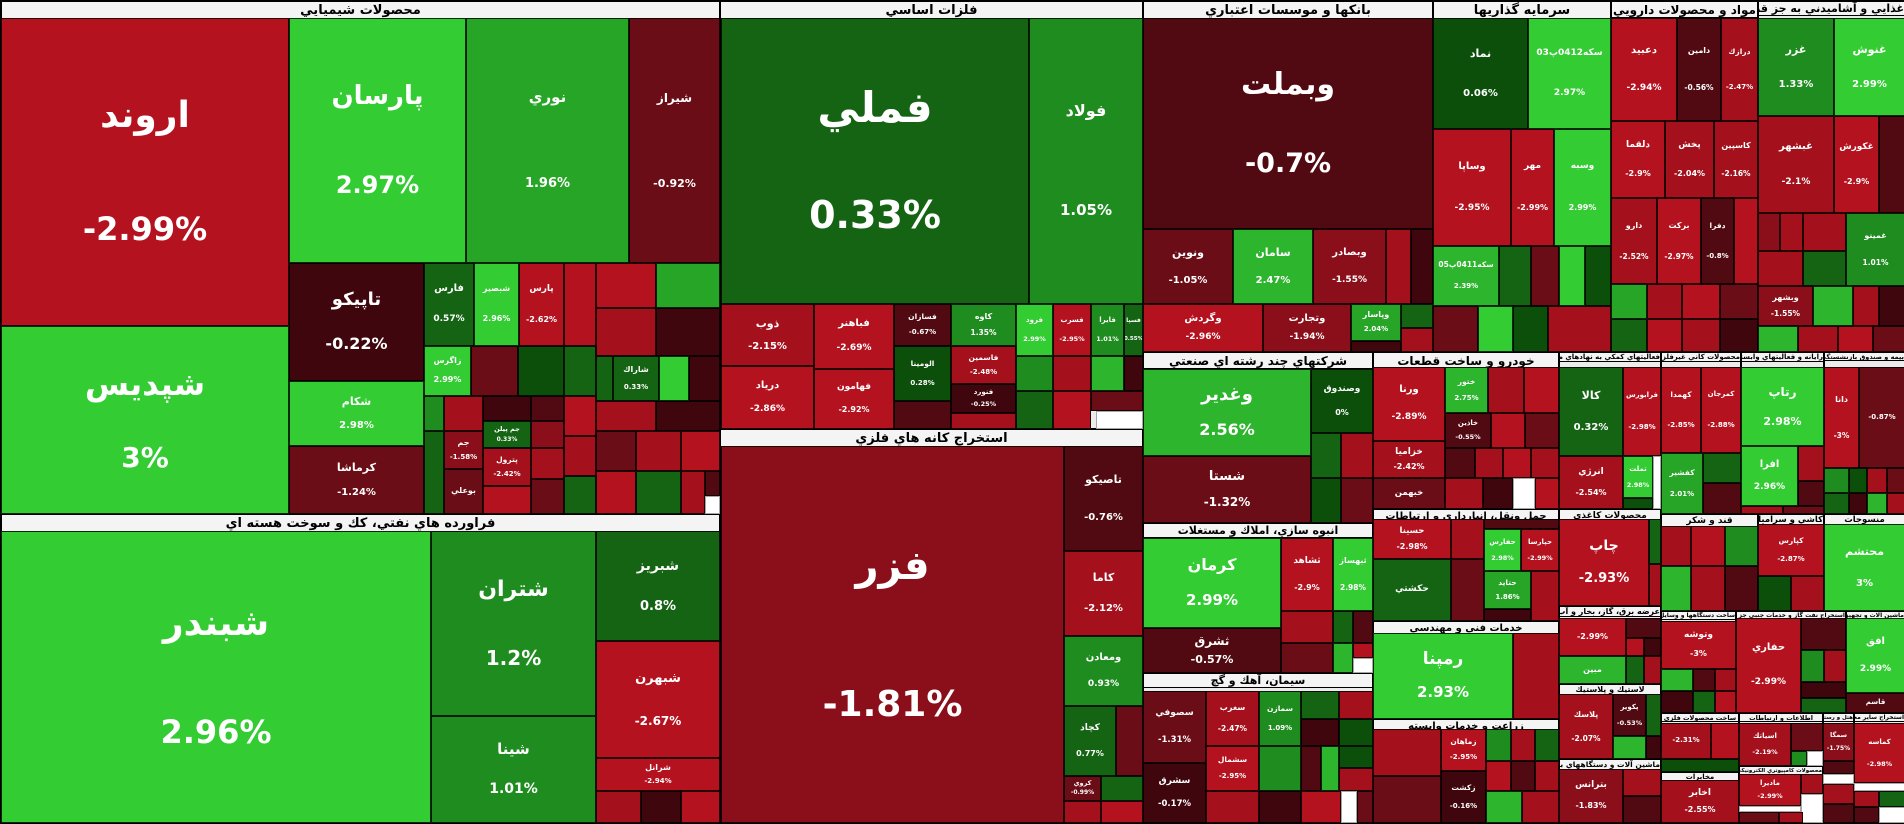 This screenshot has height=824, width=1904. What do you see at coordinates (377, 140) in the screenshot?
I see `stock-tile: پارسان 2.97%` at bounding box center [377, 140].